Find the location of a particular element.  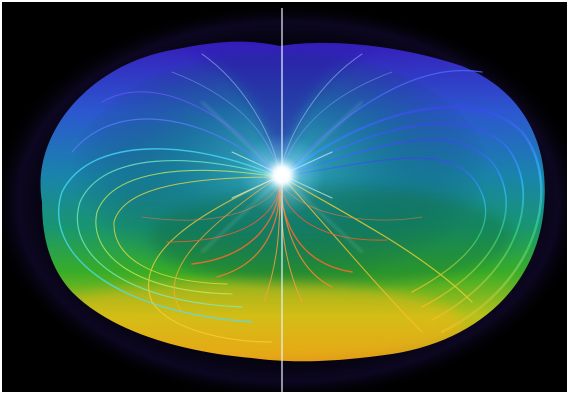

core-star-center is located at coordinates (282, 175).